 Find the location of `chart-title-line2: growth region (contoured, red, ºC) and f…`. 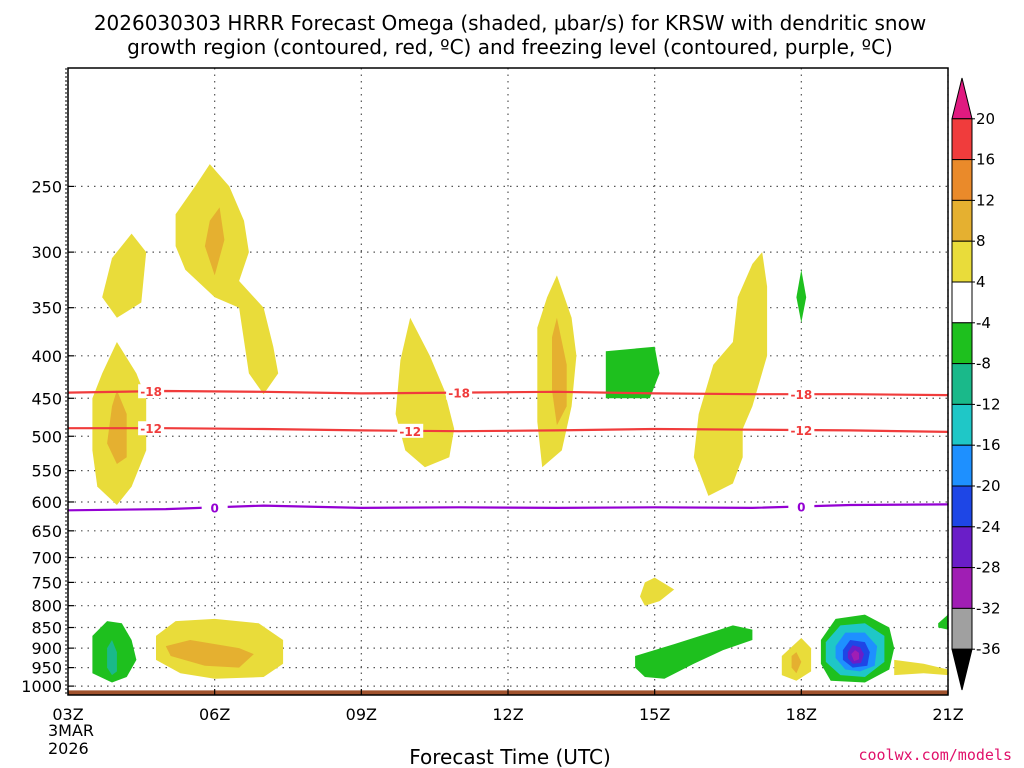

chart-title-line2: growth region (contoured, red, ºC) and f… is located at coordinates (510, 47).